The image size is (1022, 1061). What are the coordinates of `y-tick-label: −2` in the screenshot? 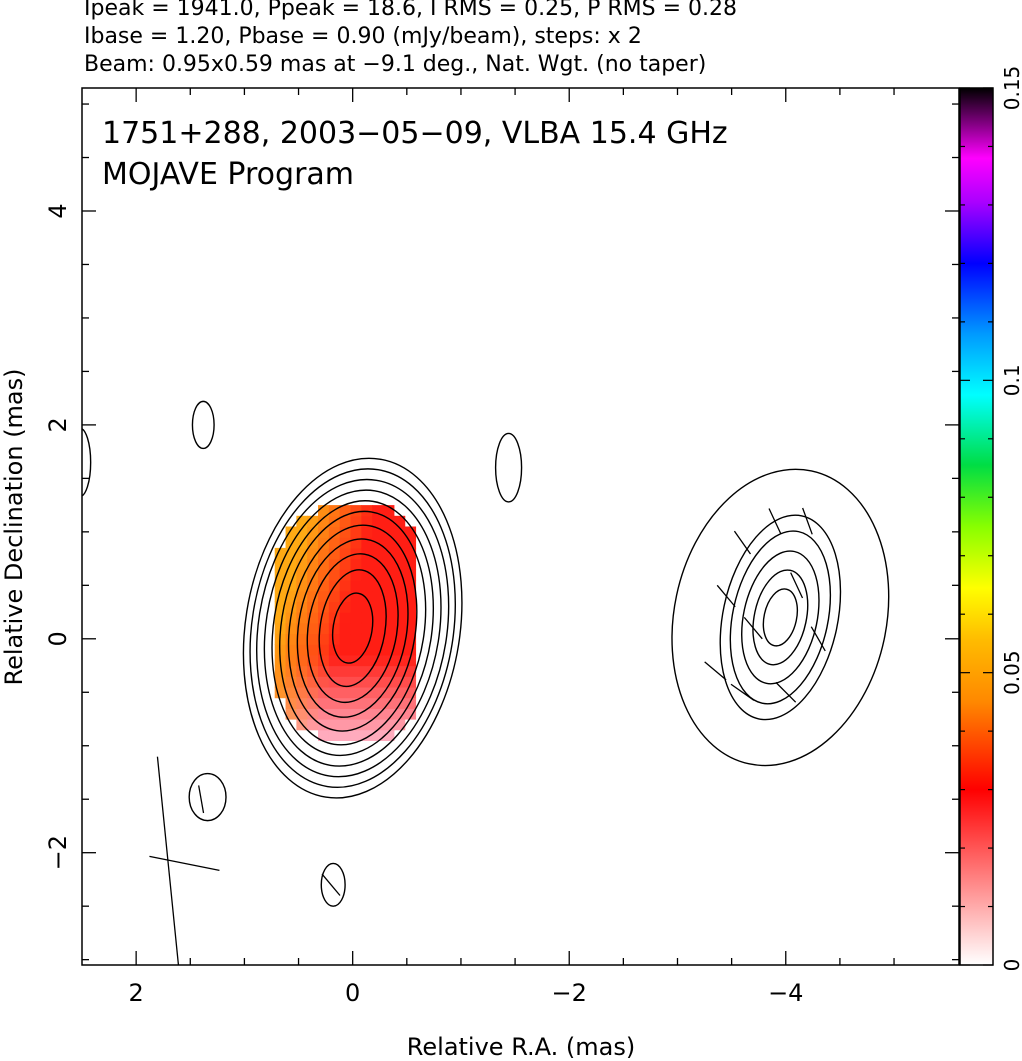 It's located at (58, 852).